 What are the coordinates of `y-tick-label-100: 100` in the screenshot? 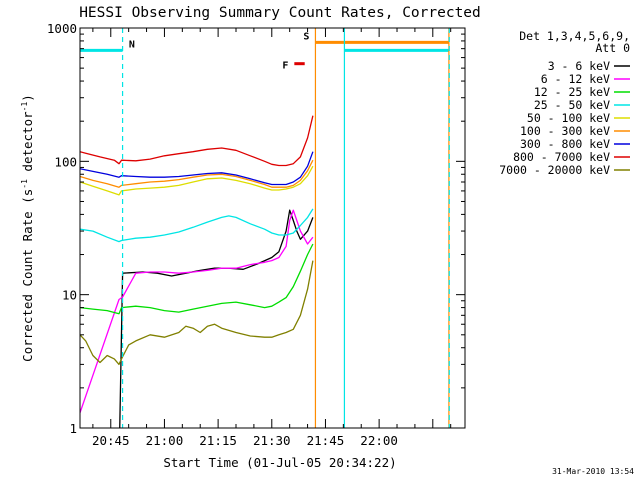 It's located at (65, 161).